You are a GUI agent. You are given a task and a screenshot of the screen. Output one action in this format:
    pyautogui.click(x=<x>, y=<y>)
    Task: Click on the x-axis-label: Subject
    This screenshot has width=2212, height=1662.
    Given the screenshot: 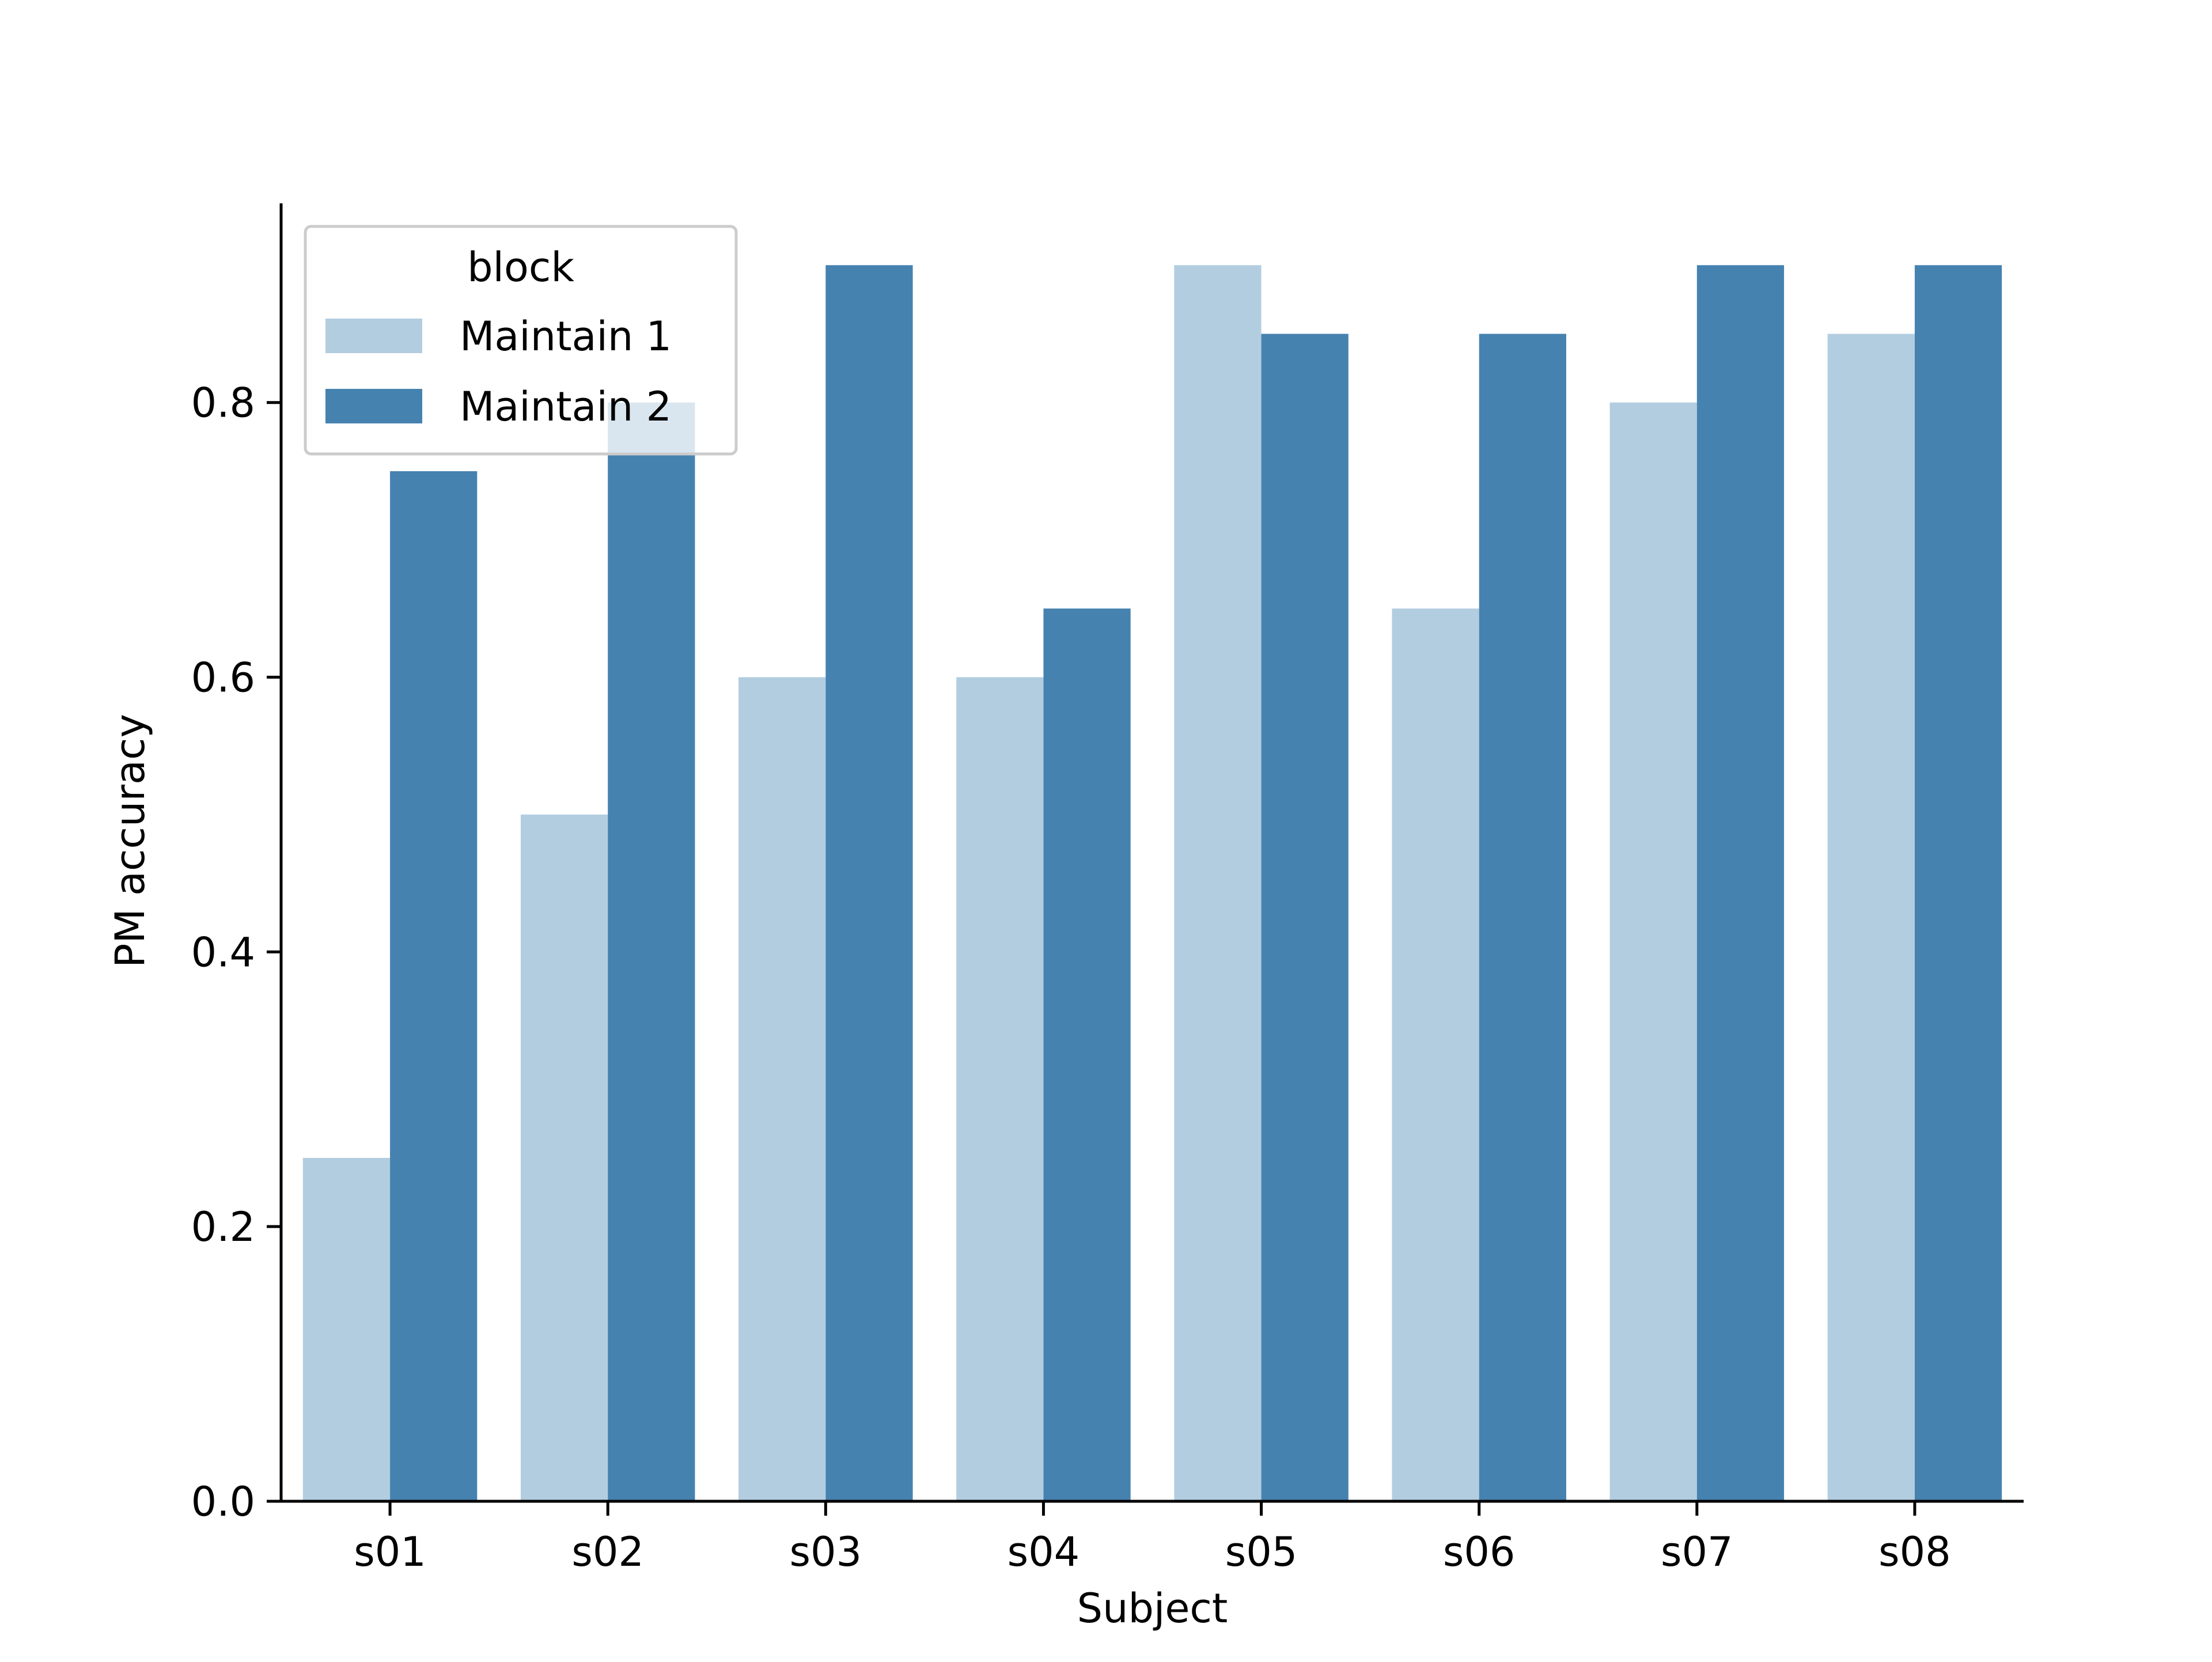 What is the action you would take?
    pyautogui.click(x=1152, y=1608)
    